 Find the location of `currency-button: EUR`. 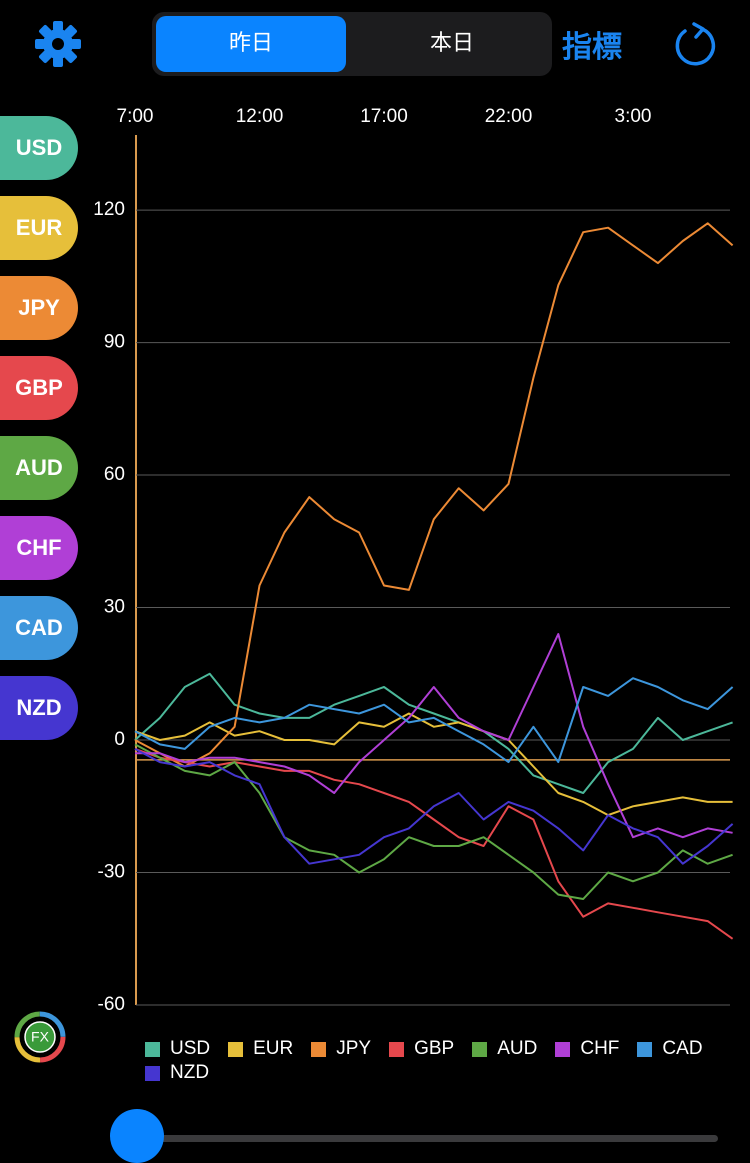

currency-button: EUR is located at coordinates (39, 228).